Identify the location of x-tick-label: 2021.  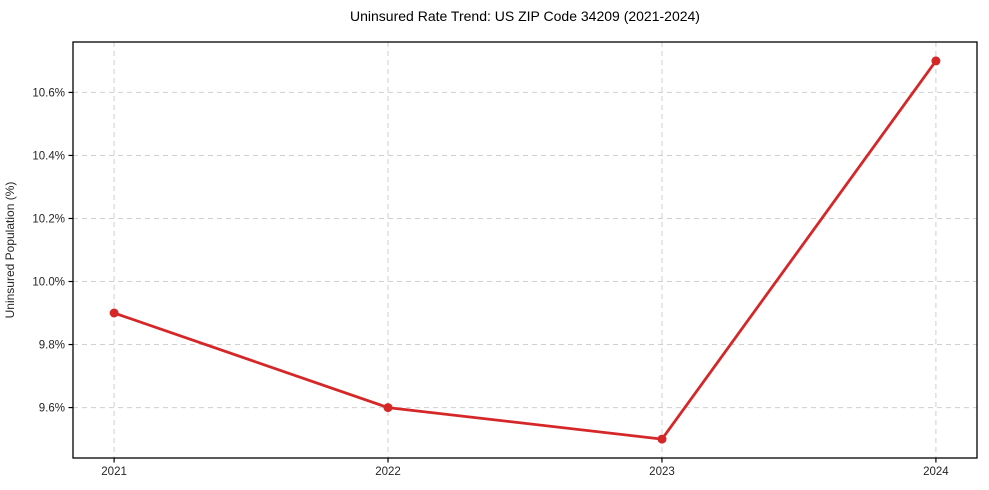
(114, 472).